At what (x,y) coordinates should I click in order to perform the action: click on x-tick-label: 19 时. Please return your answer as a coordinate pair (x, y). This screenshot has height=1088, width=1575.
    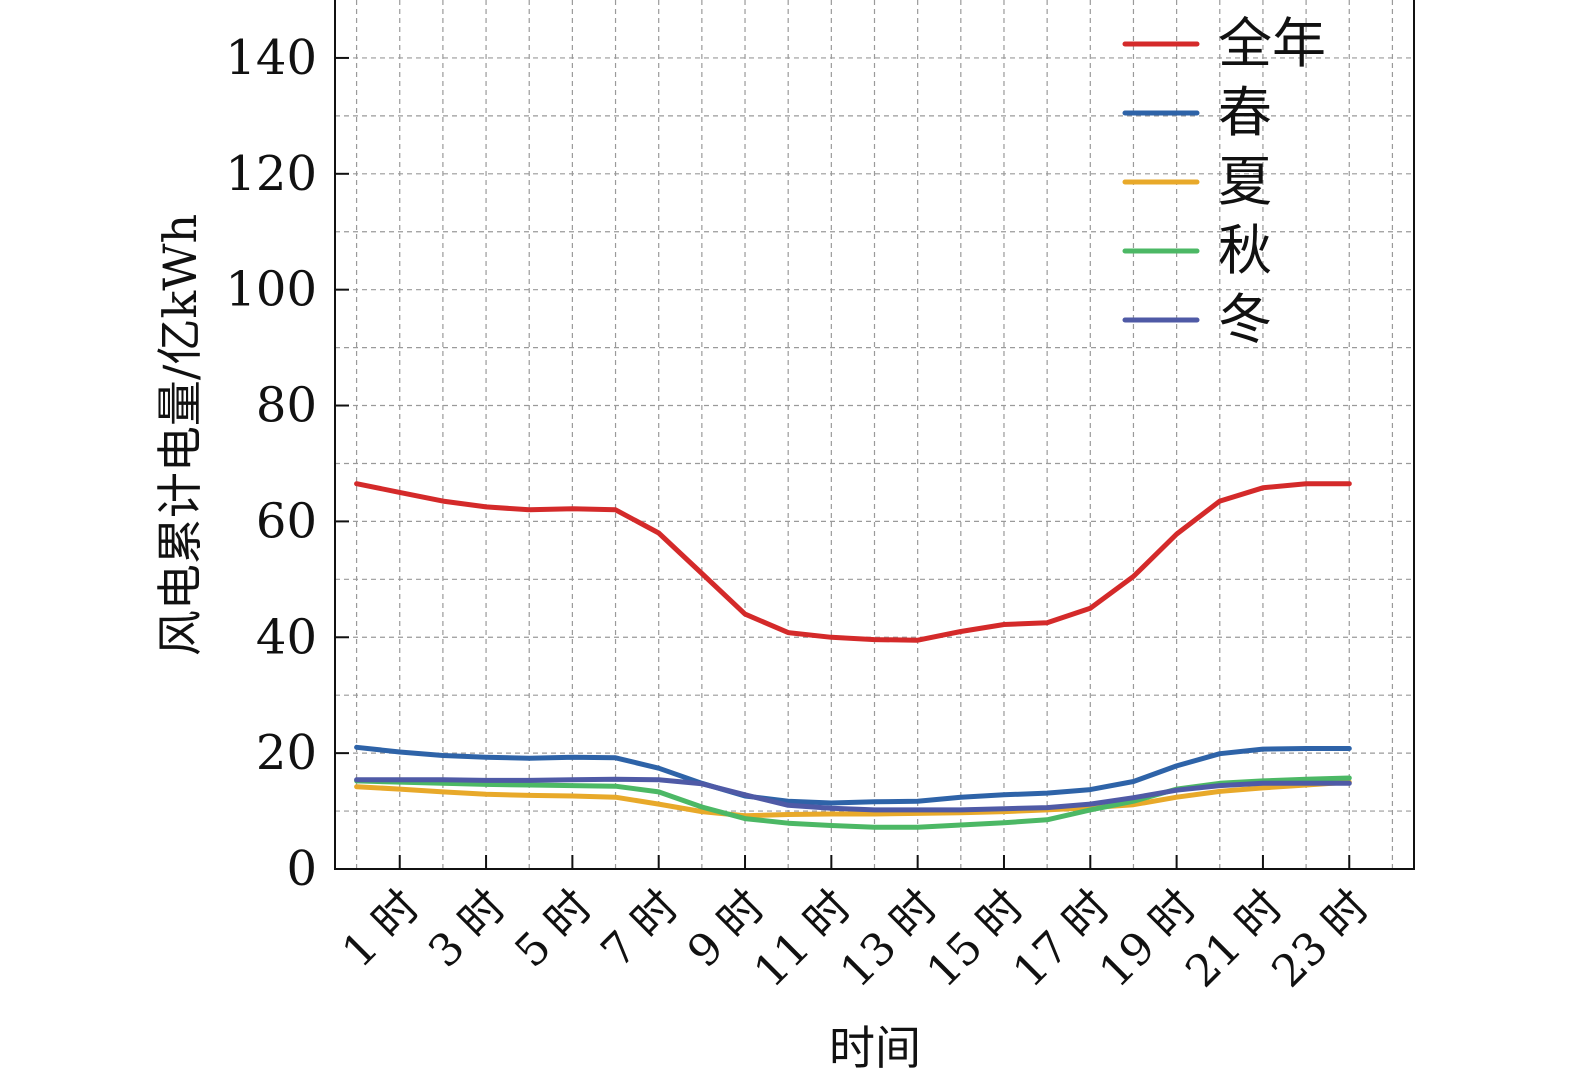
    Looking at the image, I should click on (1148, 939).